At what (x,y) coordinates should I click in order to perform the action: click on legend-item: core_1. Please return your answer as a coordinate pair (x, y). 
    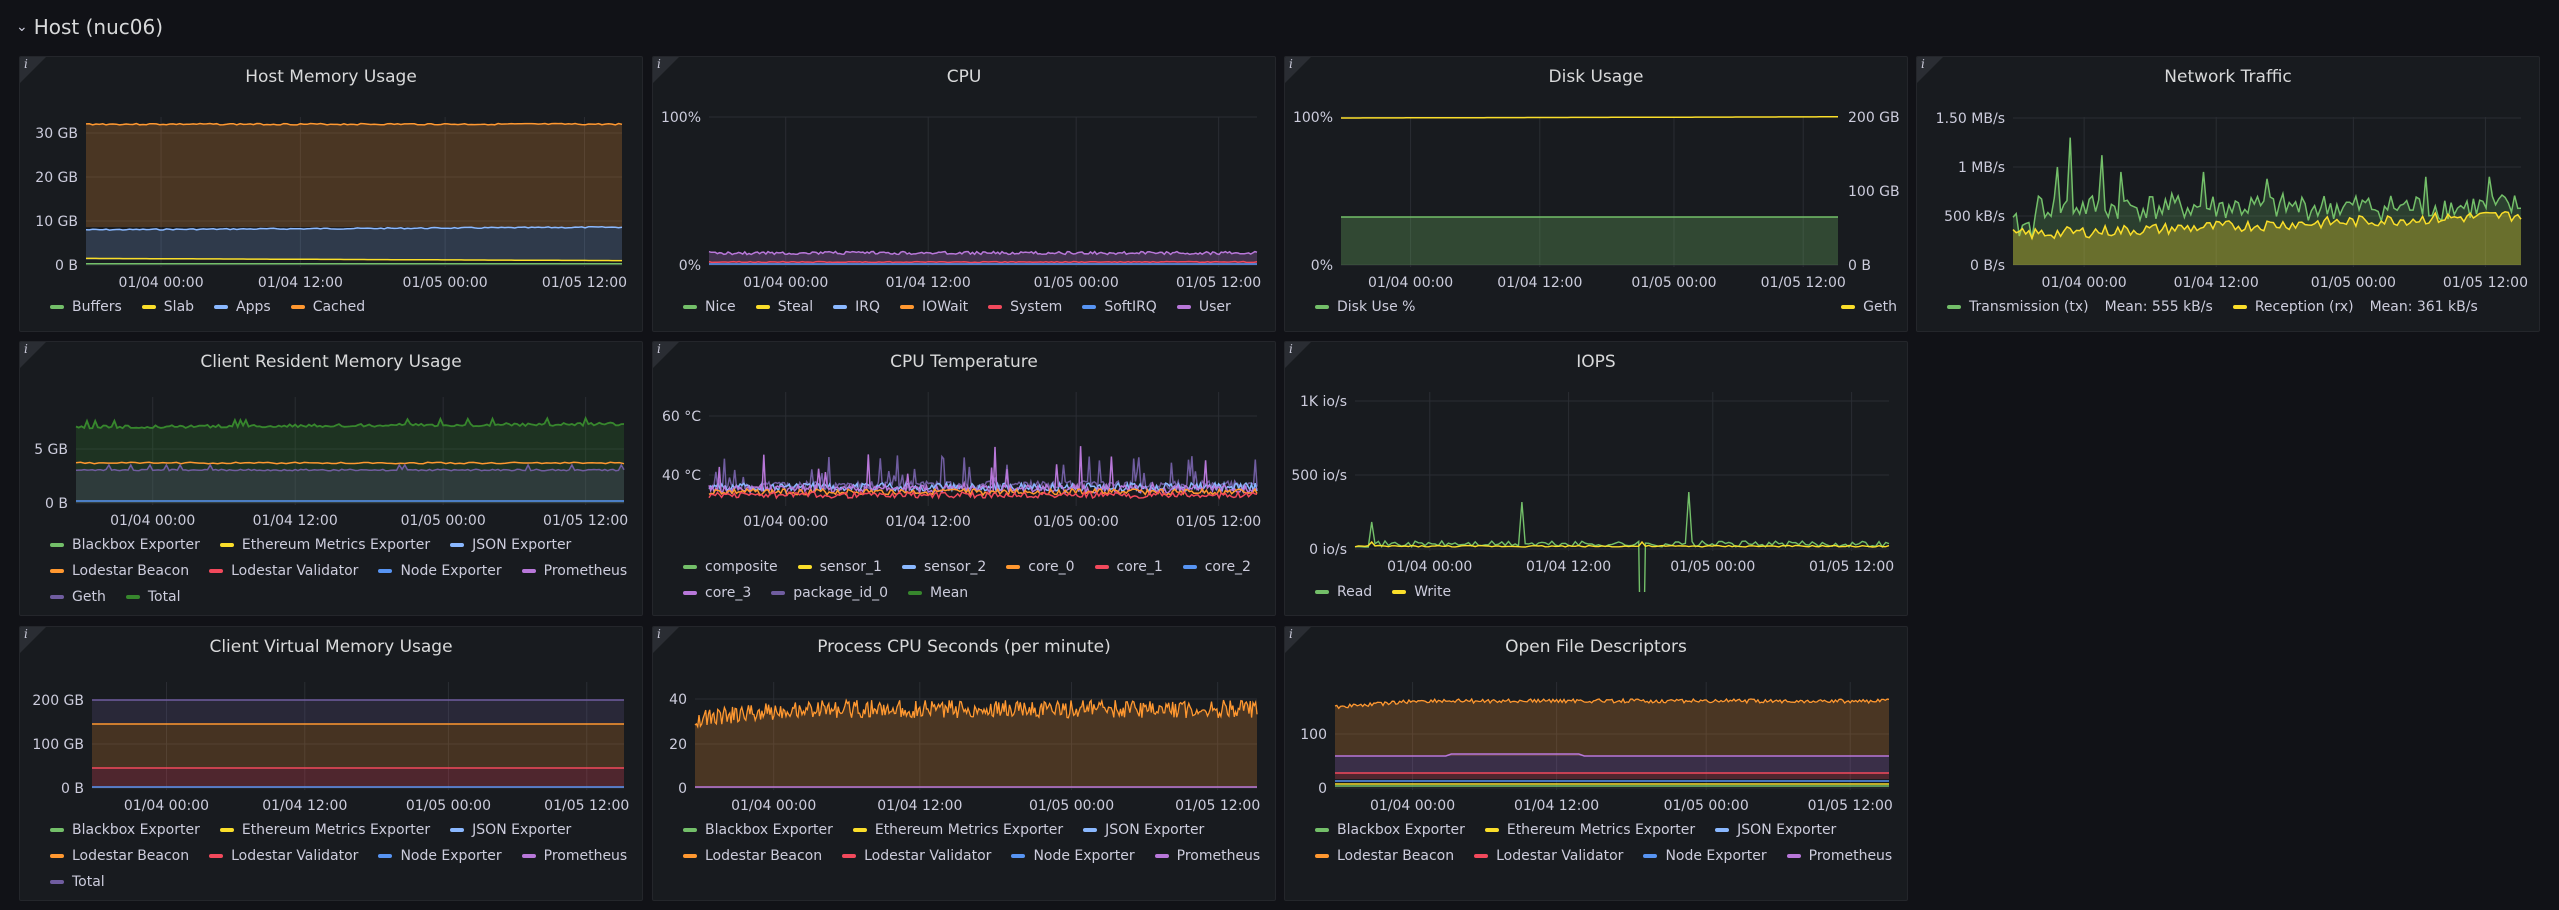
    Looking at the image, I should click on (1128, 567).